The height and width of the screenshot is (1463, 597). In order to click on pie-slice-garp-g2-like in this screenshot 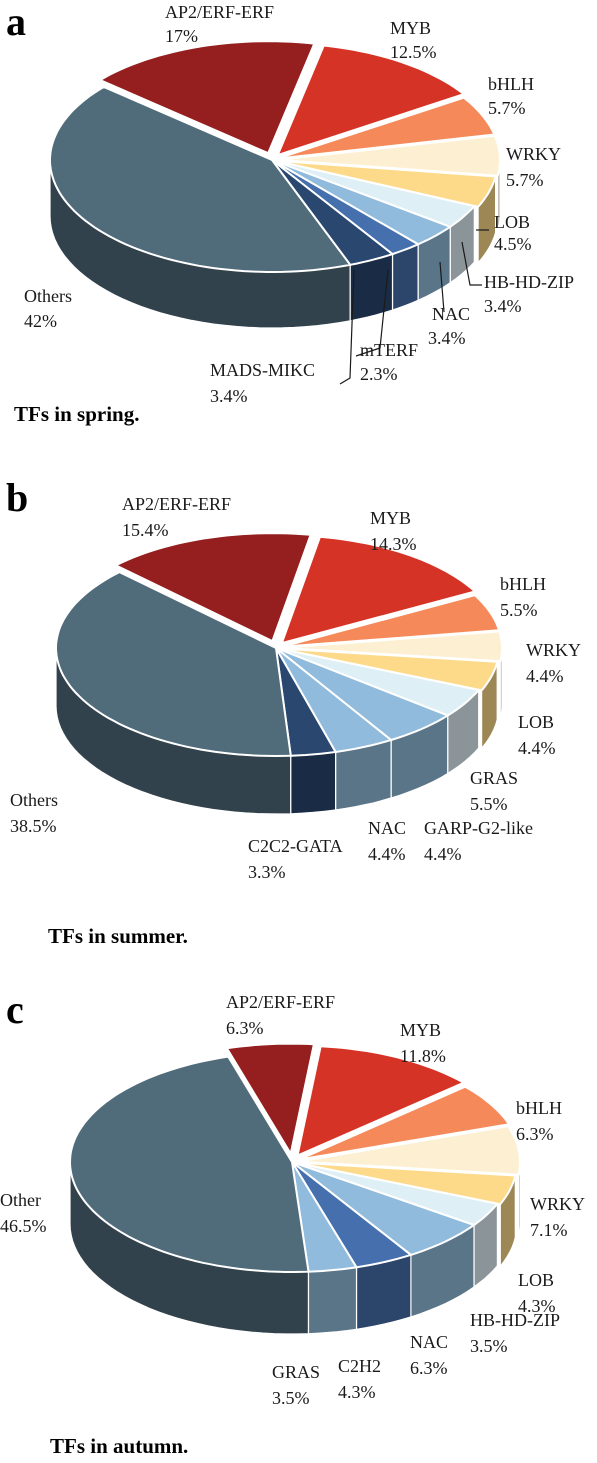, I will do `click(378, 682)`.